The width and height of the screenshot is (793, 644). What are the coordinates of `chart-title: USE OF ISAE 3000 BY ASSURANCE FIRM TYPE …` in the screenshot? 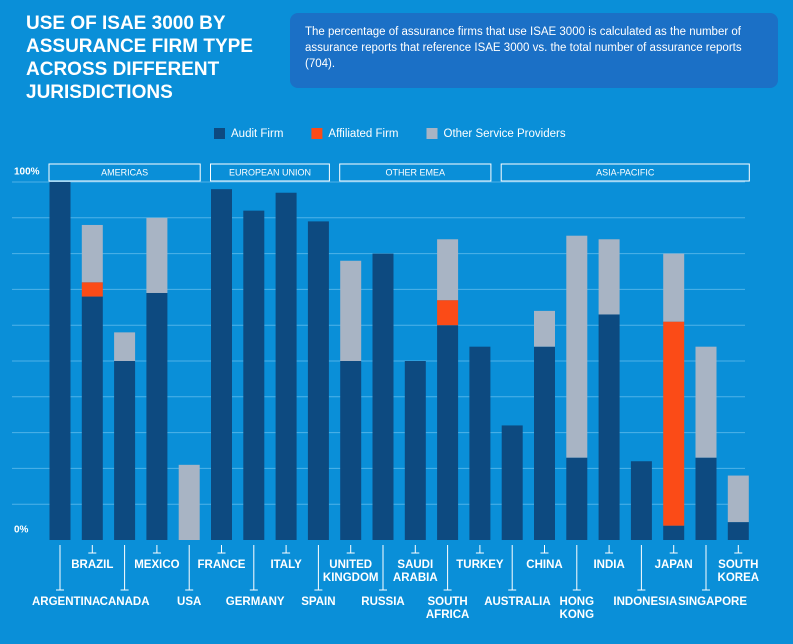 It's located at (139, 58).